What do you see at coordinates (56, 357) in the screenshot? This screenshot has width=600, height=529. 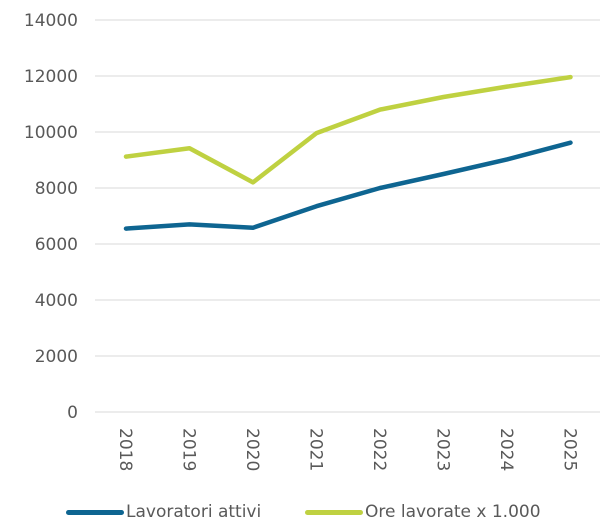 I see `y-tick-label: 2000` at bounding box center [56, 357].